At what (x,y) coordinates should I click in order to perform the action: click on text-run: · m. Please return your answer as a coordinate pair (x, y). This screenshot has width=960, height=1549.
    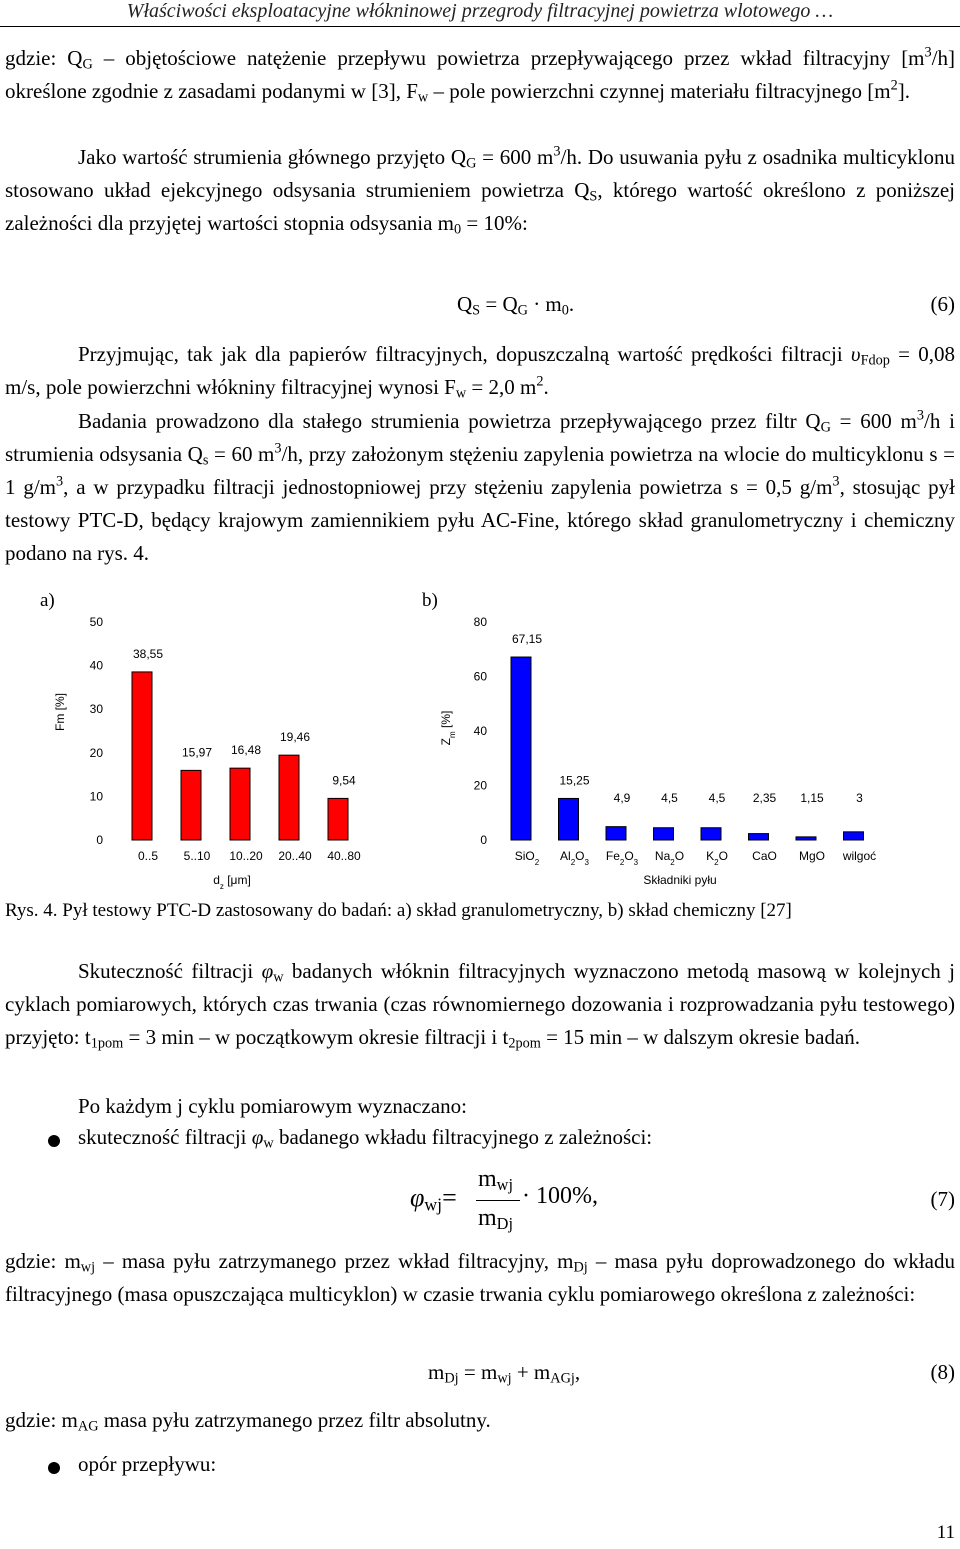
    Looking at the image, I should click on (544, 304).